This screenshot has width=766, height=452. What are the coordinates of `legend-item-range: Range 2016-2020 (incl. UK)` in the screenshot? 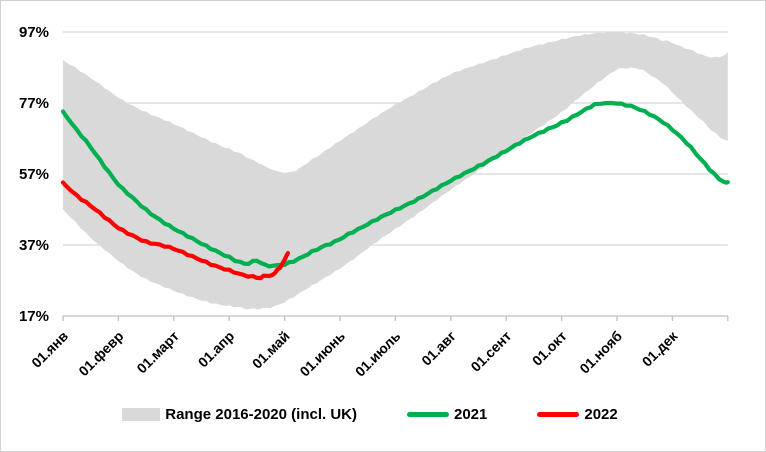 It's located at (239, 414).